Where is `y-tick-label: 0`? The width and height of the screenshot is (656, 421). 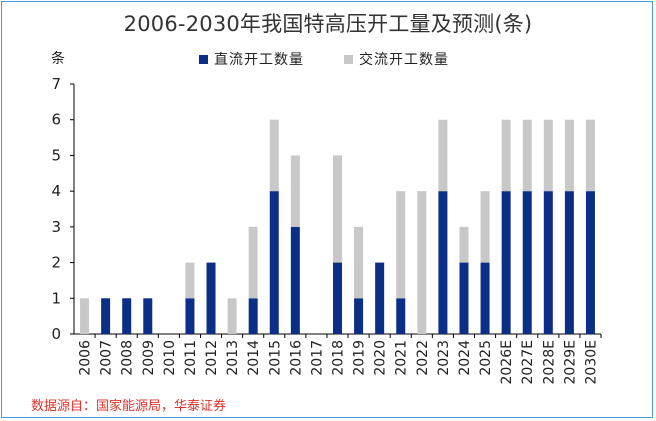 y-tick-label: 0 is located at coordinates (56, 334).